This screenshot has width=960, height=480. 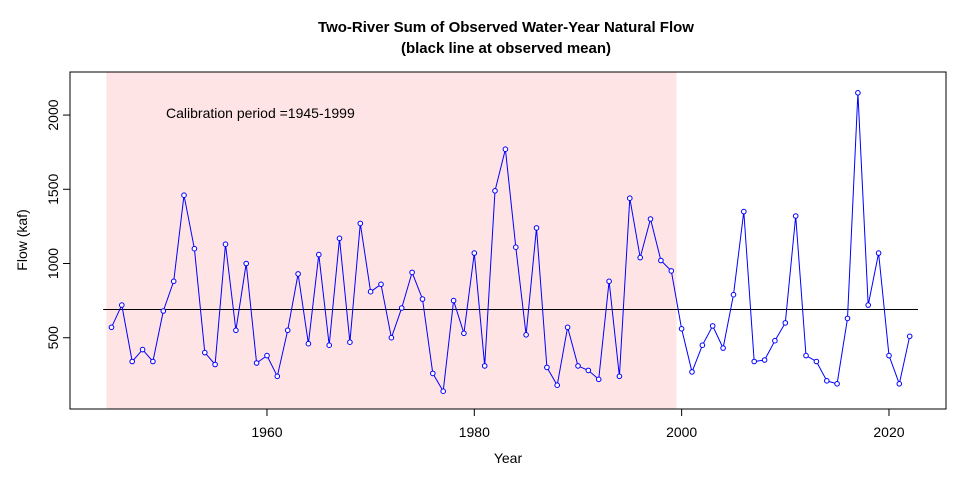 I want to click on x-tick-label: 1960, so click(x=266, y=432).